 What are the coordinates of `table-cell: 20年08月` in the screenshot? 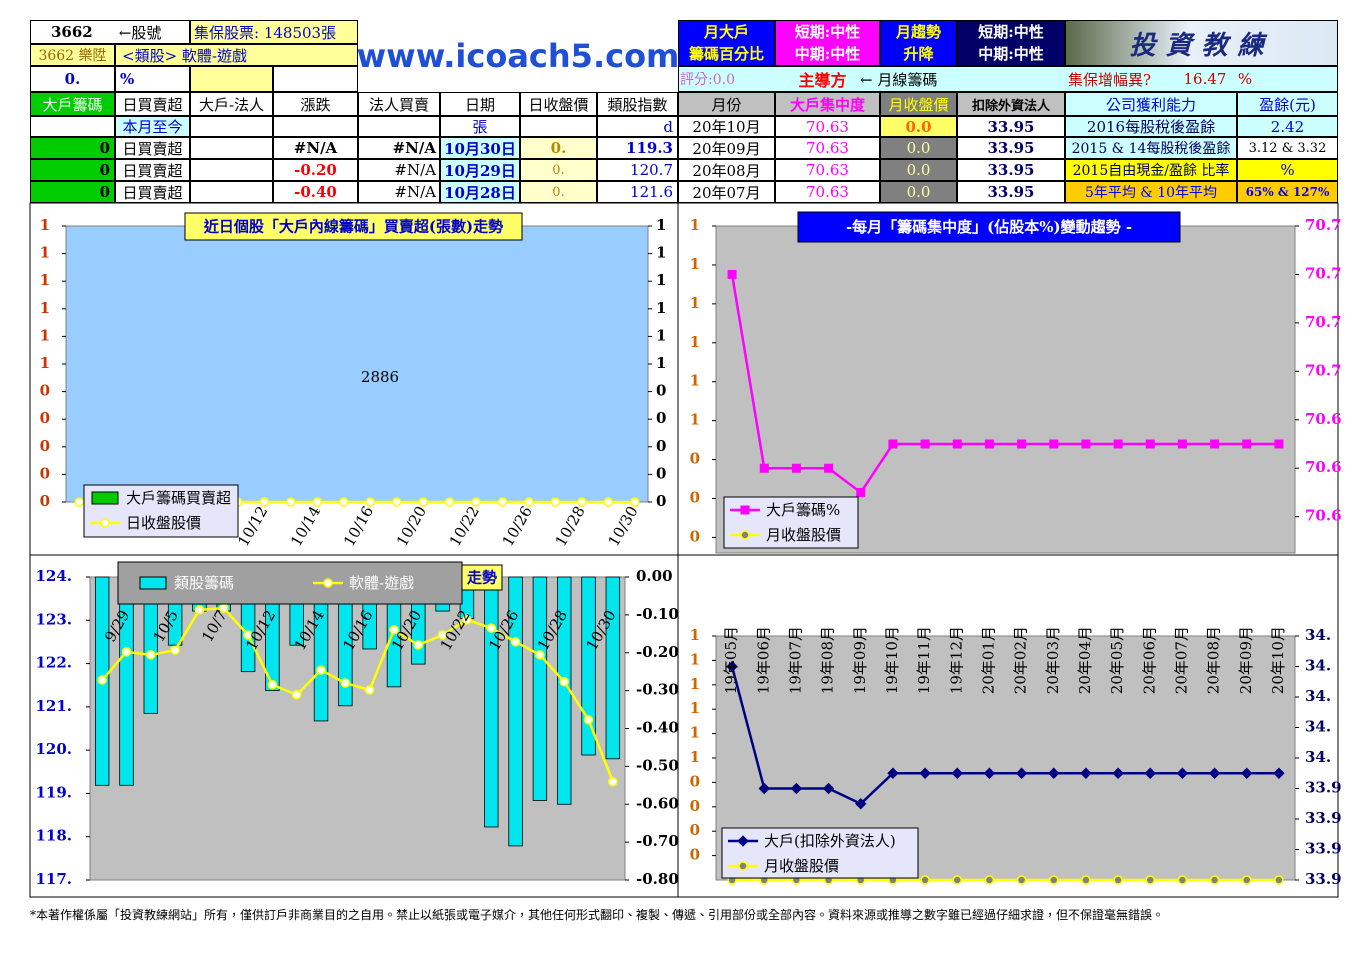 It's located at (726, 170).